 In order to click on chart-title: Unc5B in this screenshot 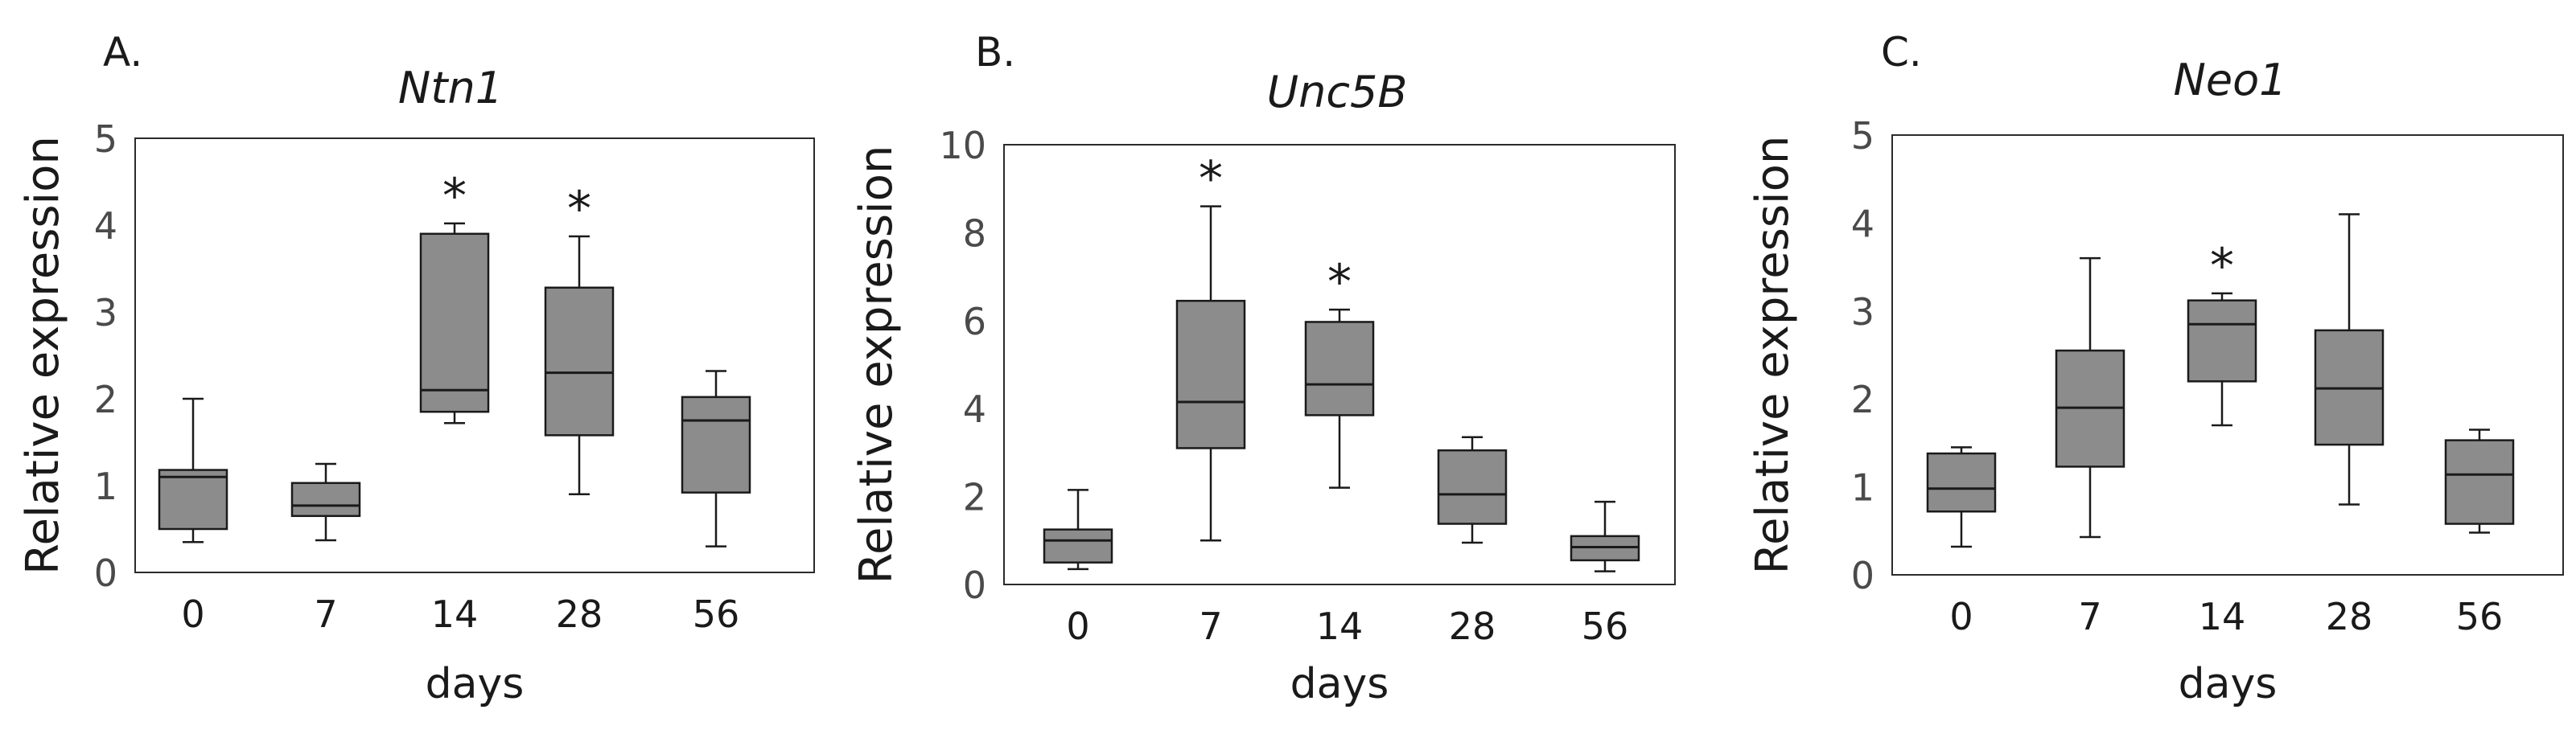, I will do `click(1337, 92)`.